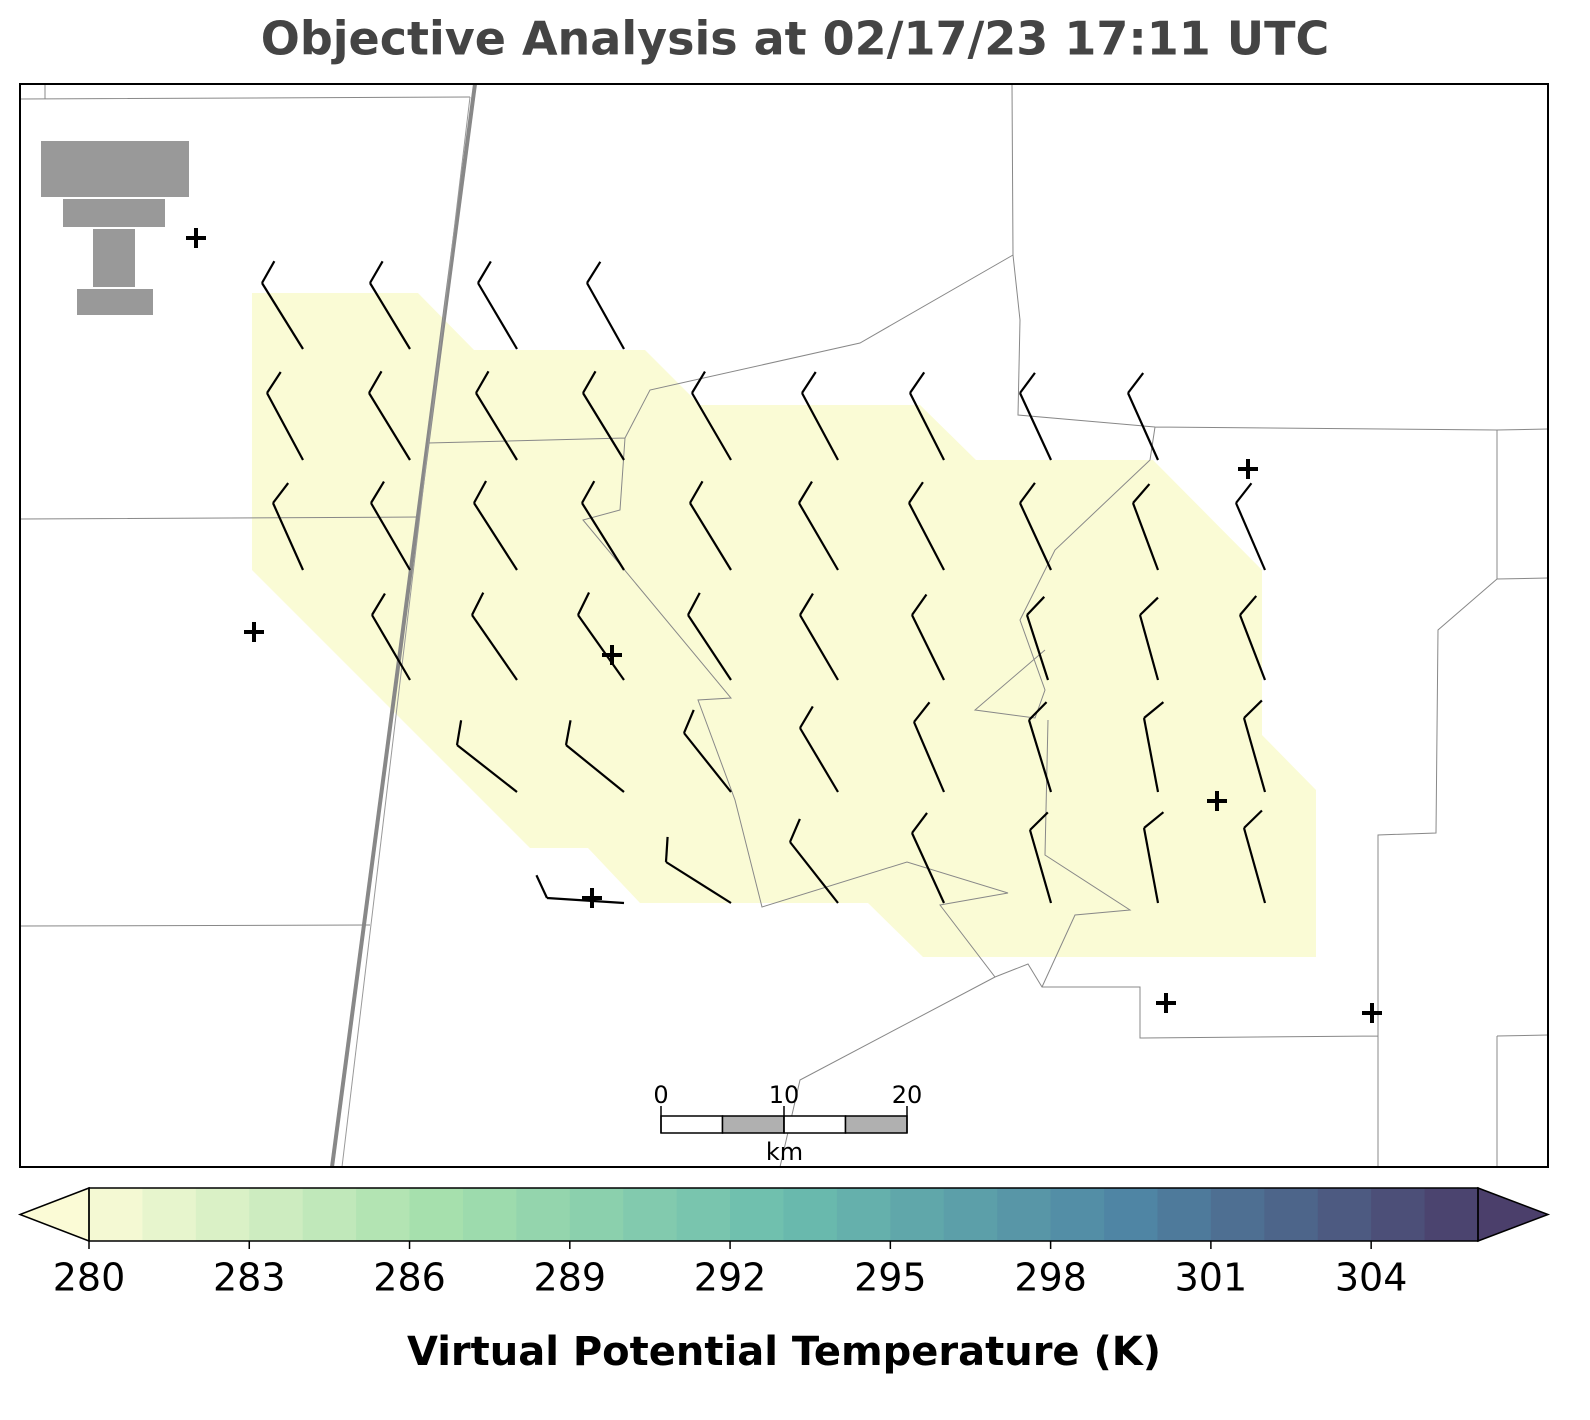 This screenshot has height=1420, width=1590. Describe the element at coordinates (787, 1123) in the screenshot. I see `scale-bar: 0 10 20 km` at that location.